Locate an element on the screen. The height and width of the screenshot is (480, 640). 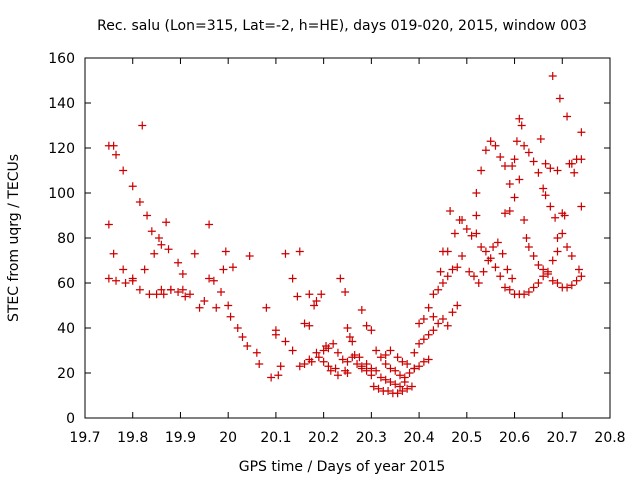
x-tick-label: 20 is located at coordinates (228, 438).